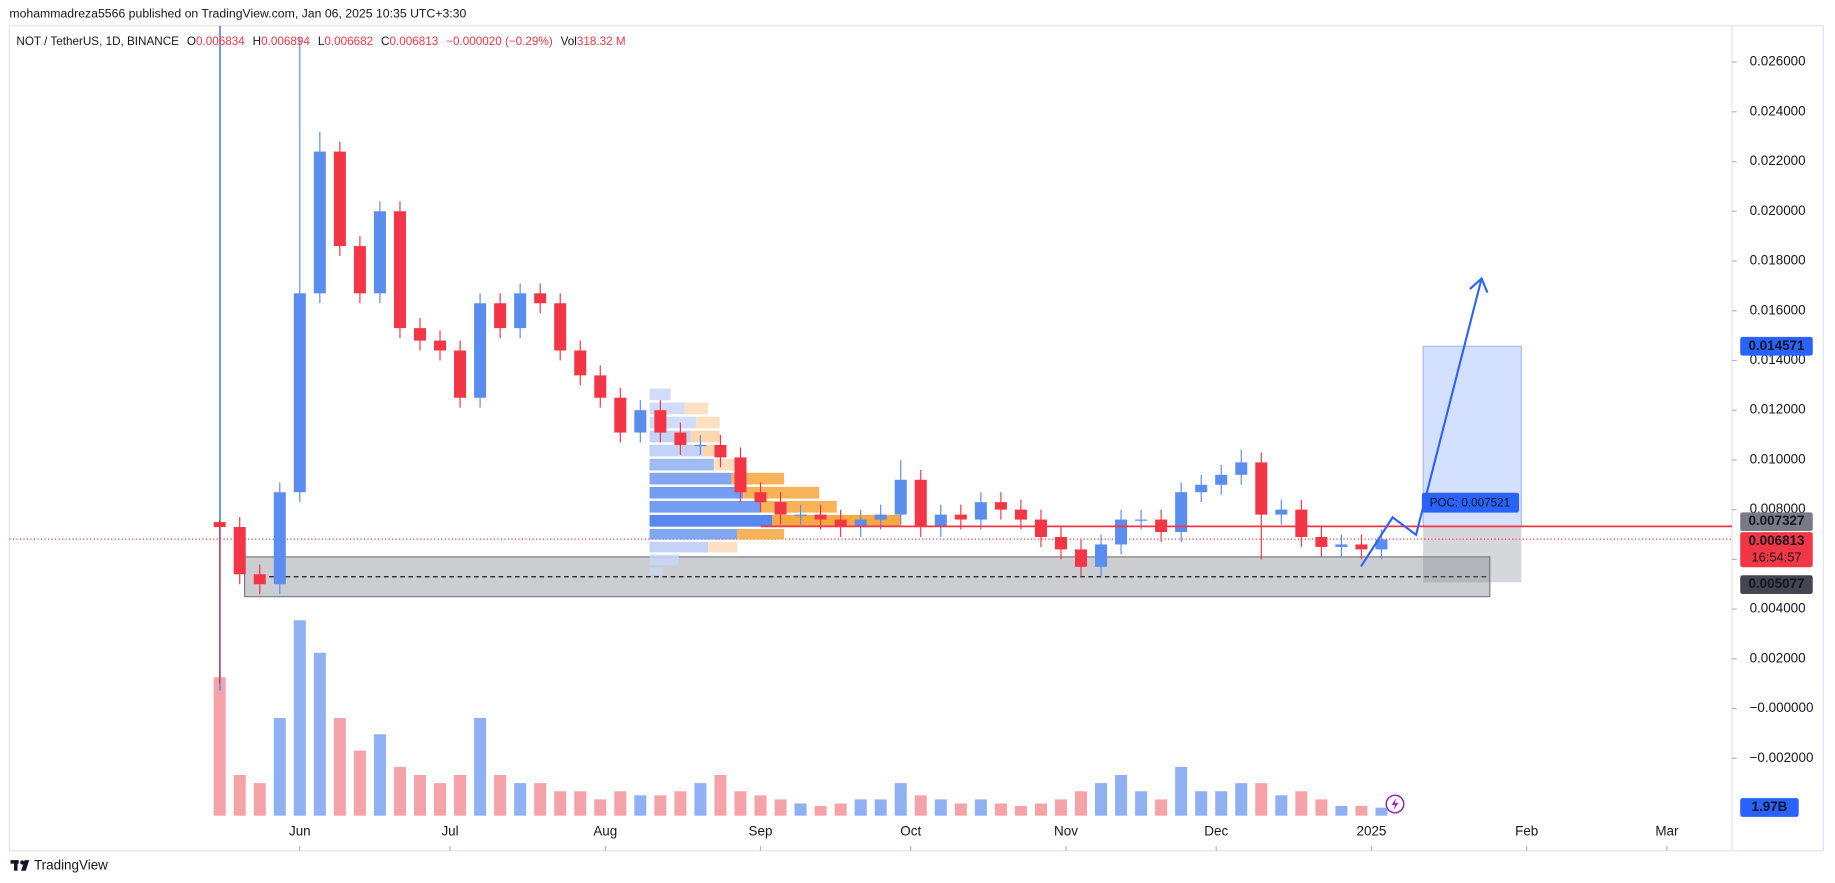 This screenshot has width=1835, height=883. I want to click on x-tick-label: 2025, so click(1372, 831).